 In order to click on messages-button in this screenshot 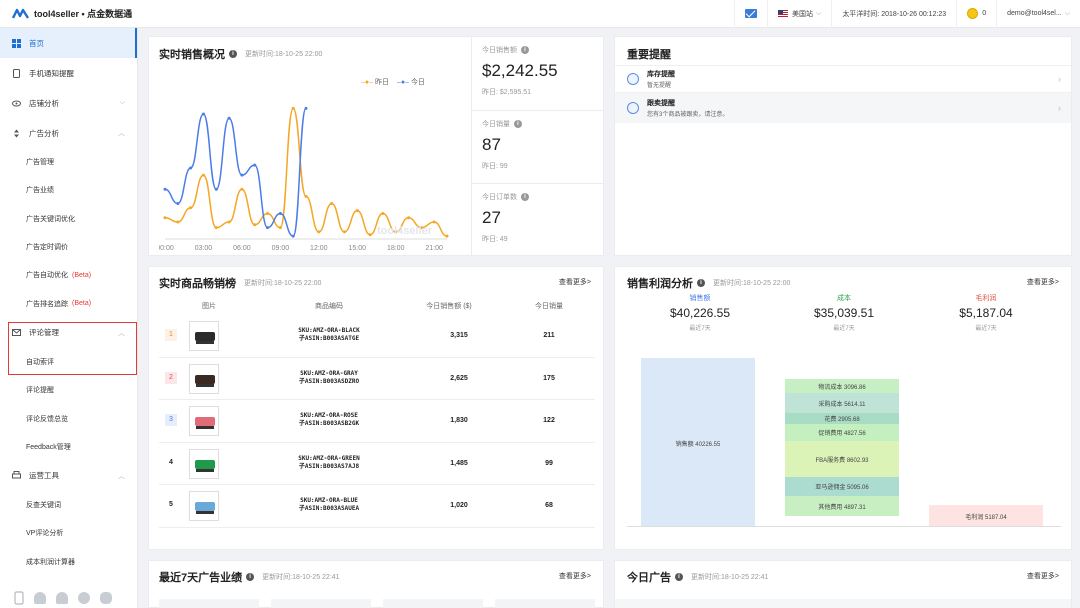, I will do `click(750, 14)`.